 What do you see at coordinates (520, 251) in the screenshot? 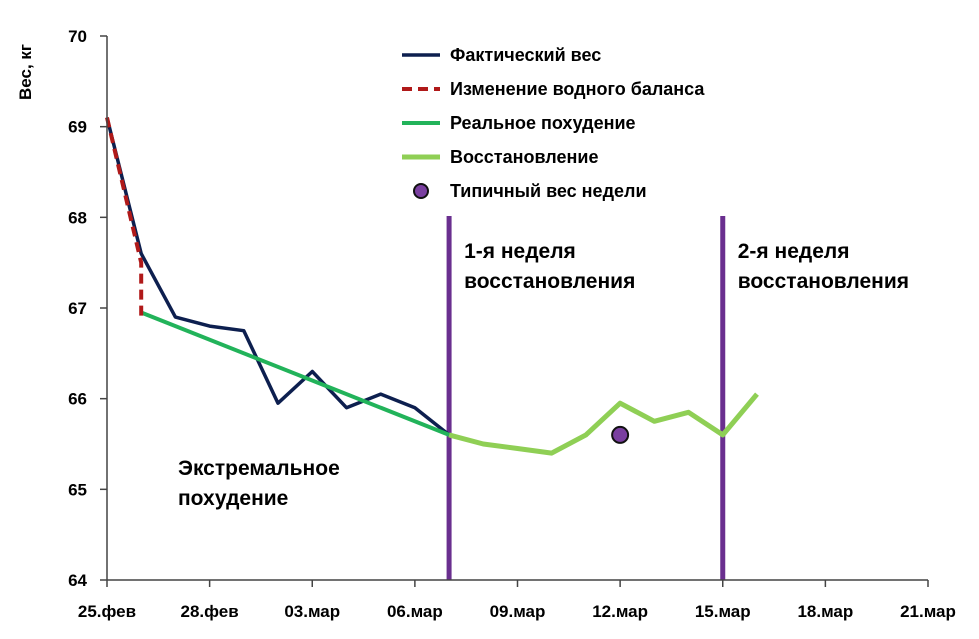
I see `vline-label-1-line-1: 1-я неделя` at bounding box center [520, 251].